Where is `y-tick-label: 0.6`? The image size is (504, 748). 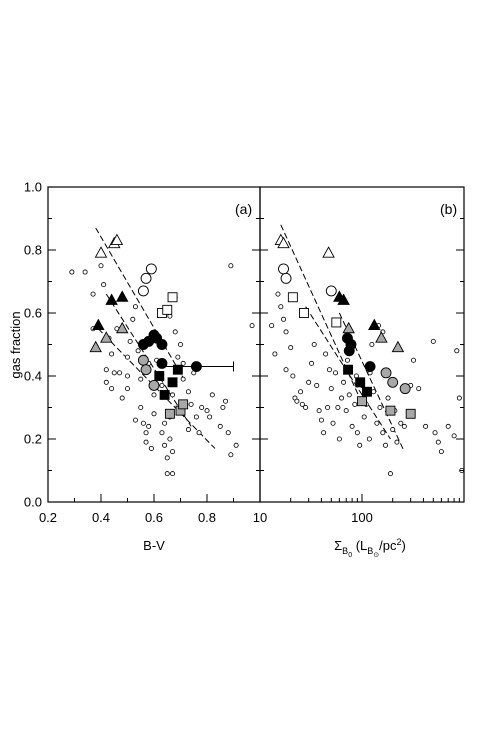
y-tick-label: 0.6 is located at coordinates (33, 313).